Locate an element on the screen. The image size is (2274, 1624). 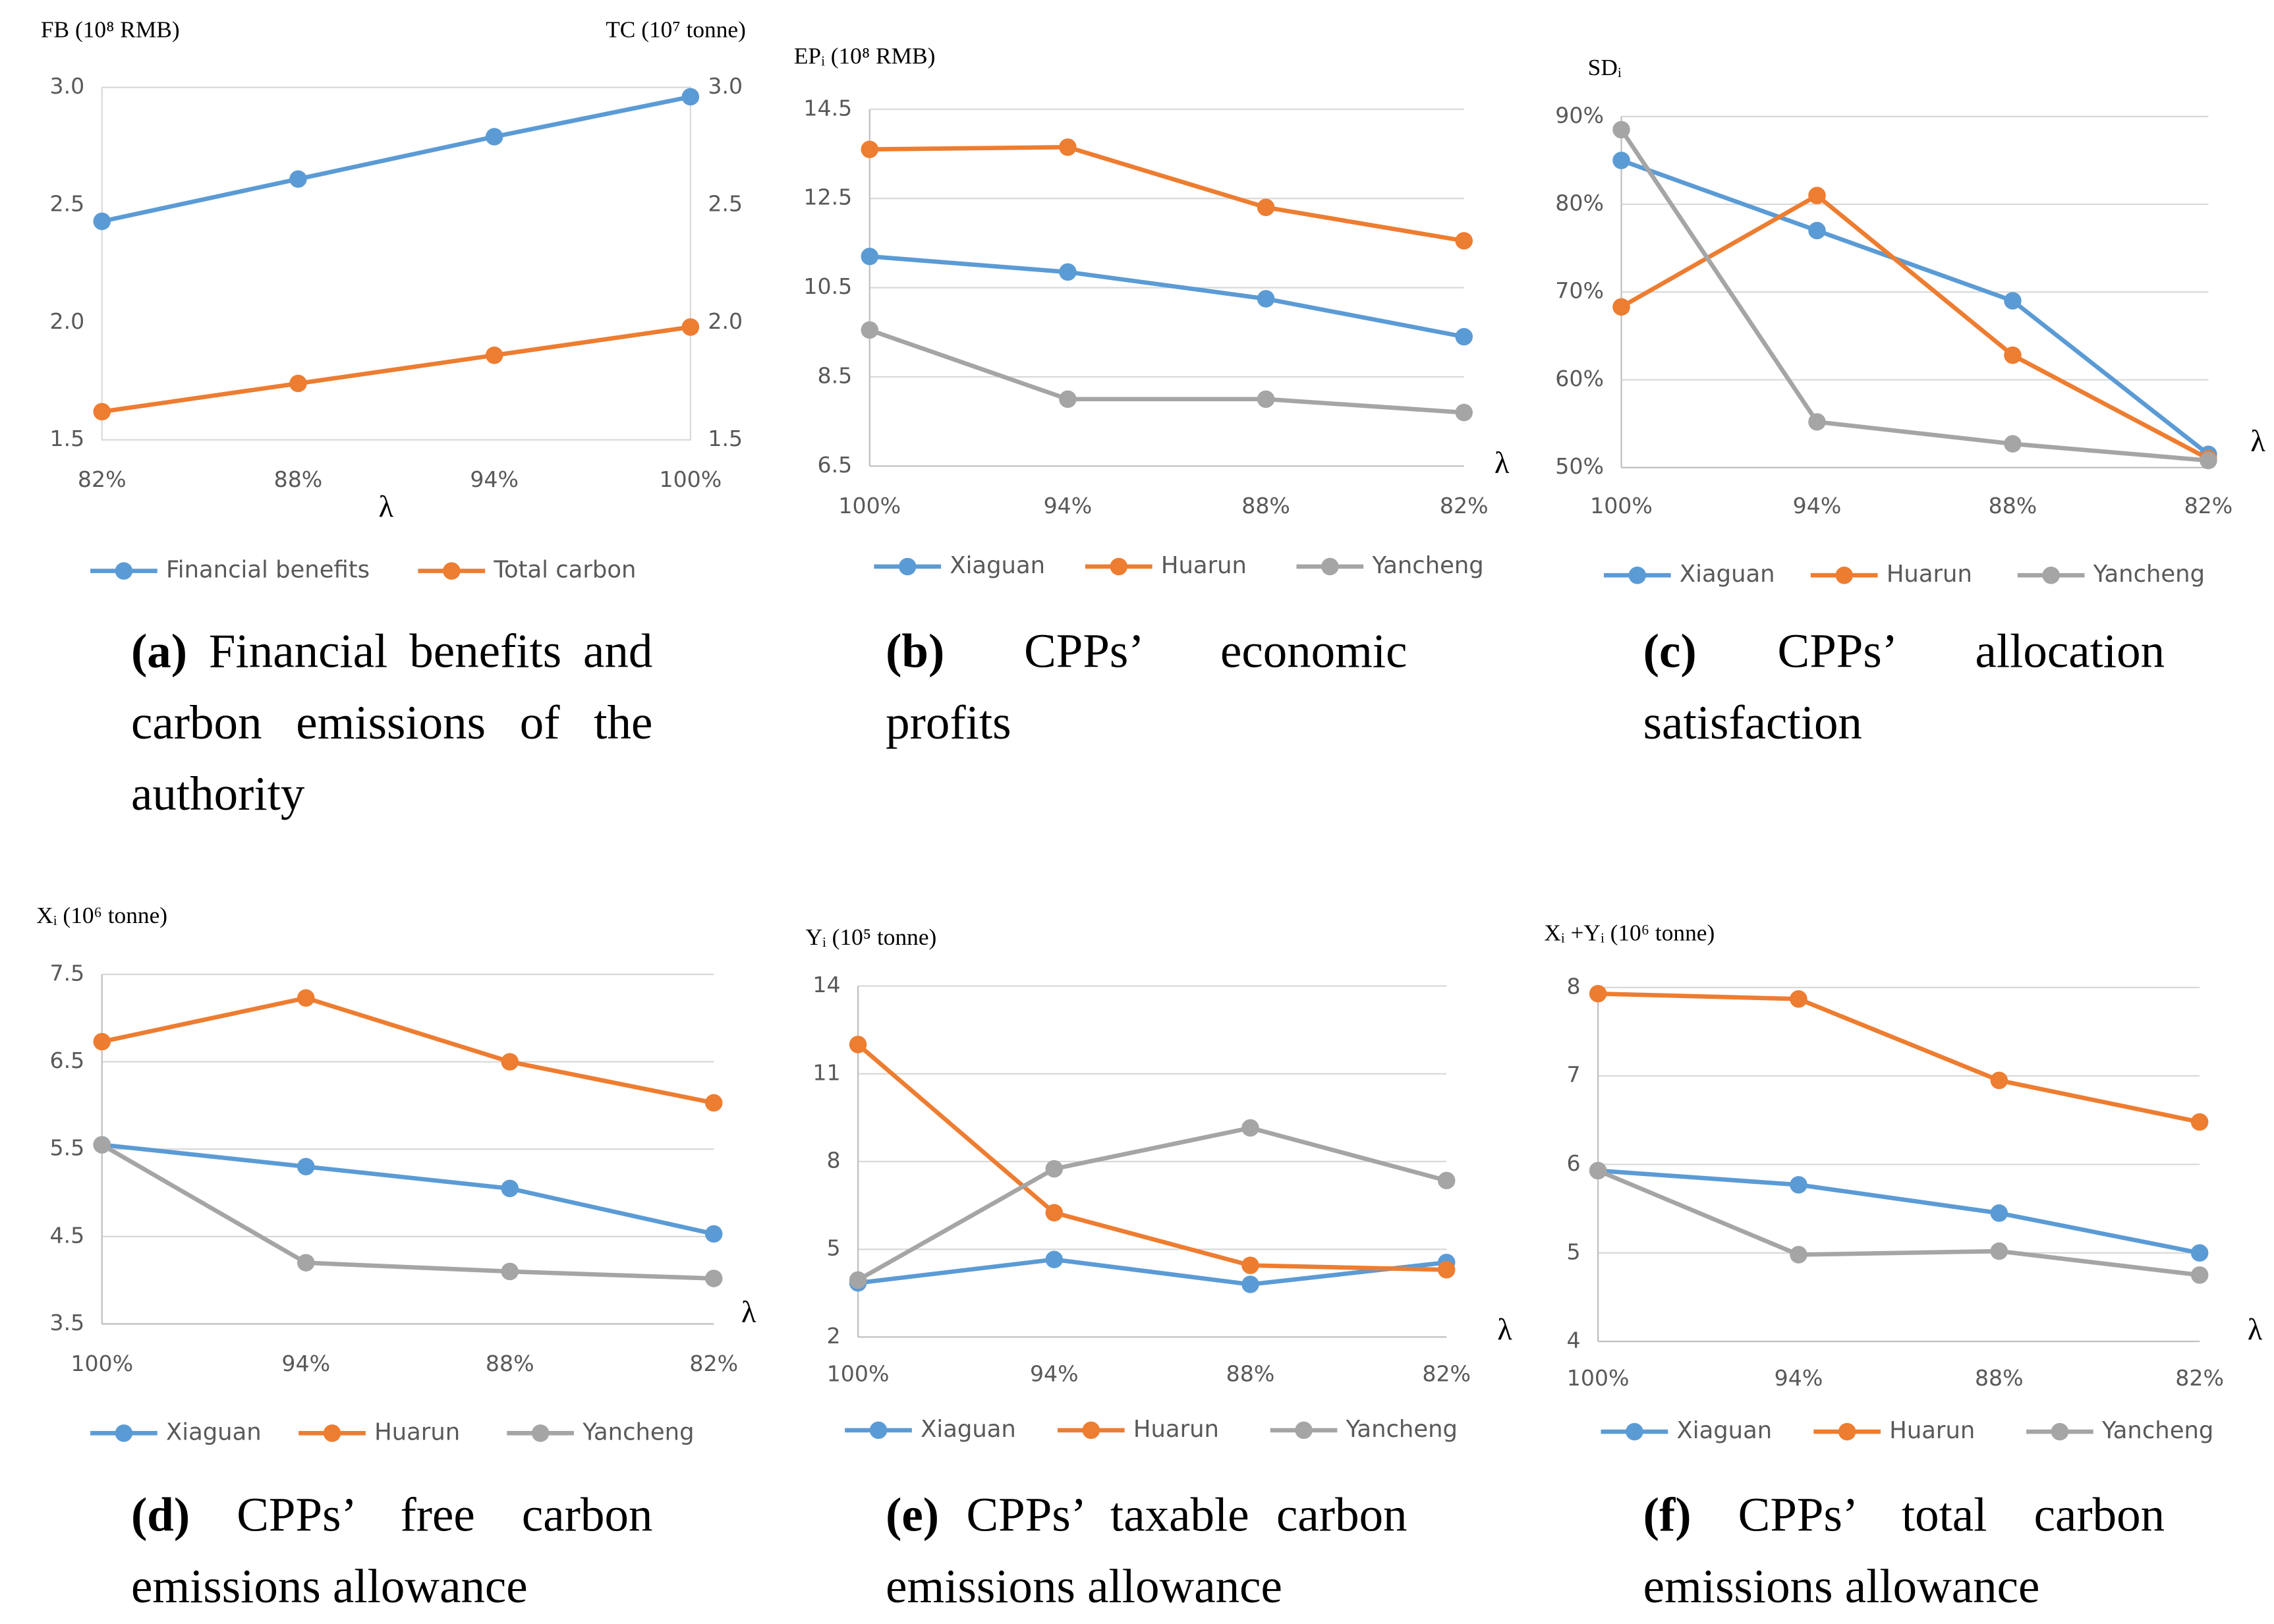
y-axis-title: FB (10⁸ RMB) is located at coordinates (110, 29).